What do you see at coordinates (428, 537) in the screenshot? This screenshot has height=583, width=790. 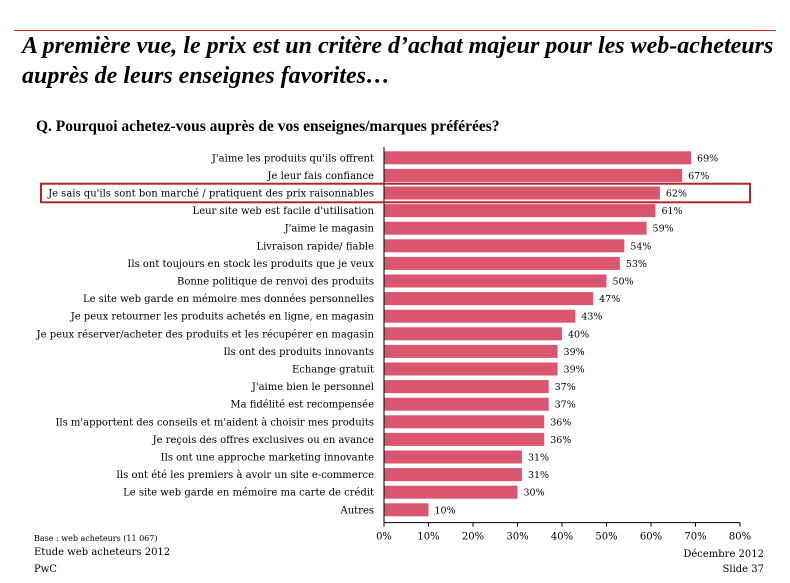 I see `x-tick-label: 10%` at bounding box center [428, 537].